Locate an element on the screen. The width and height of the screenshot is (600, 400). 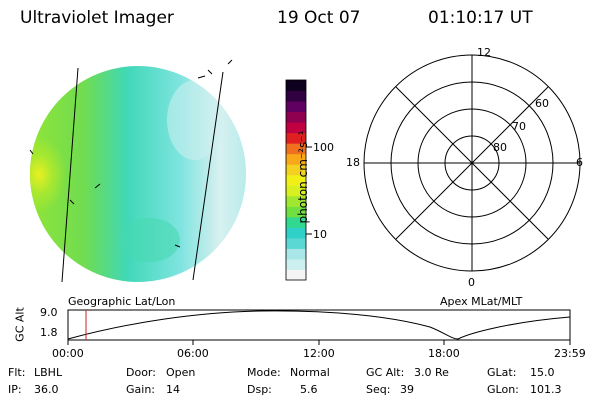
flt-label: Flt: is located at coordinates (17, 372).